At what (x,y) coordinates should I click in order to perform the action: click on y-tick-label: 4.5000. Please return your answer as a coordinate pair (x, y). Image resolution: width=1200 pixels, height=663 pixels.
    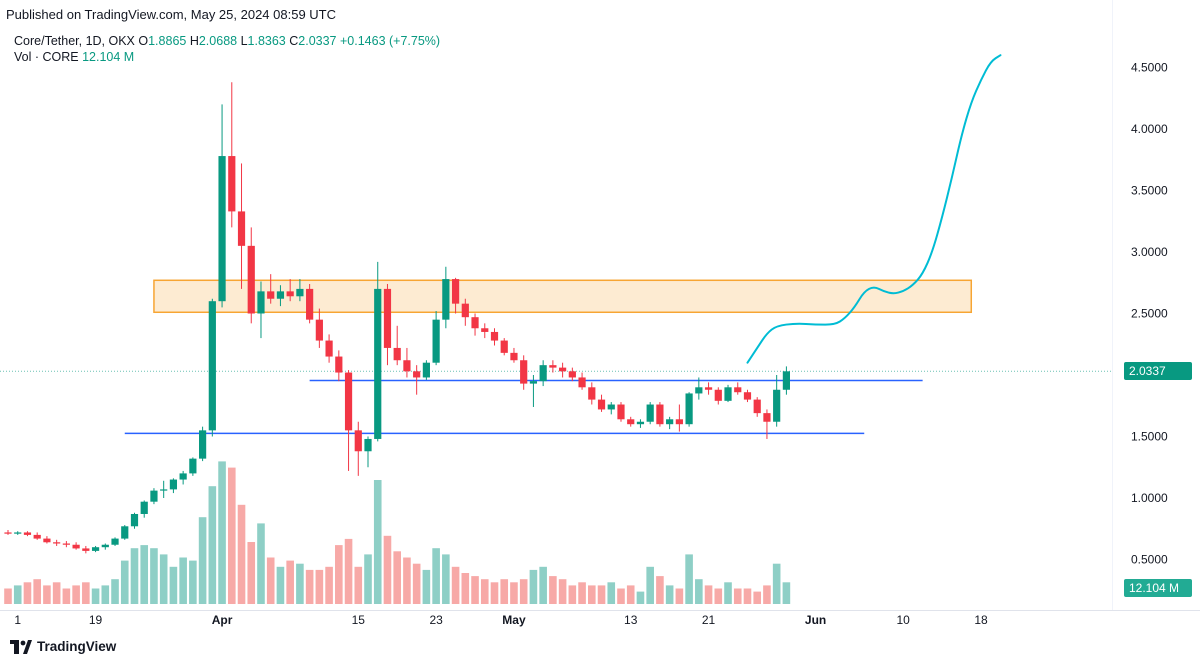
    Looking at the image, I should click on (1149, 68).